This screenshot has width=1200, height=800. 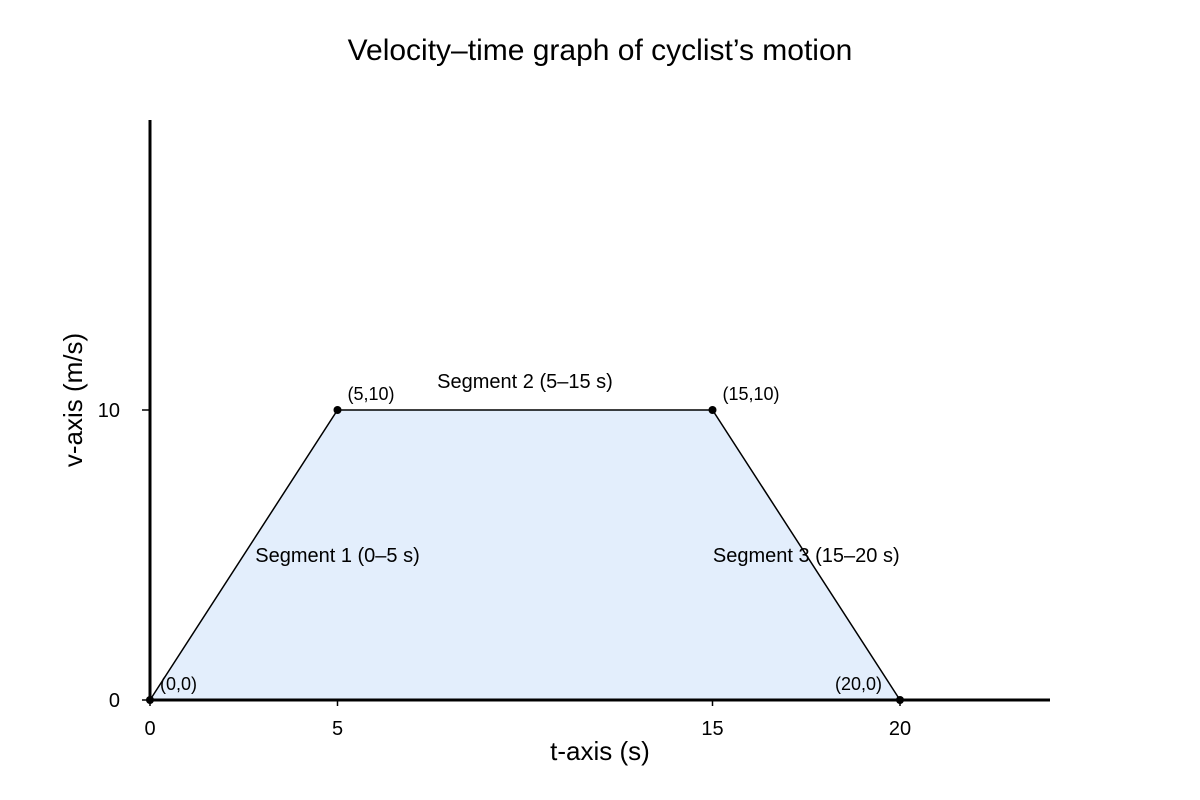 I want to click on x-tick-label: 5, so click(x=337, y=729).